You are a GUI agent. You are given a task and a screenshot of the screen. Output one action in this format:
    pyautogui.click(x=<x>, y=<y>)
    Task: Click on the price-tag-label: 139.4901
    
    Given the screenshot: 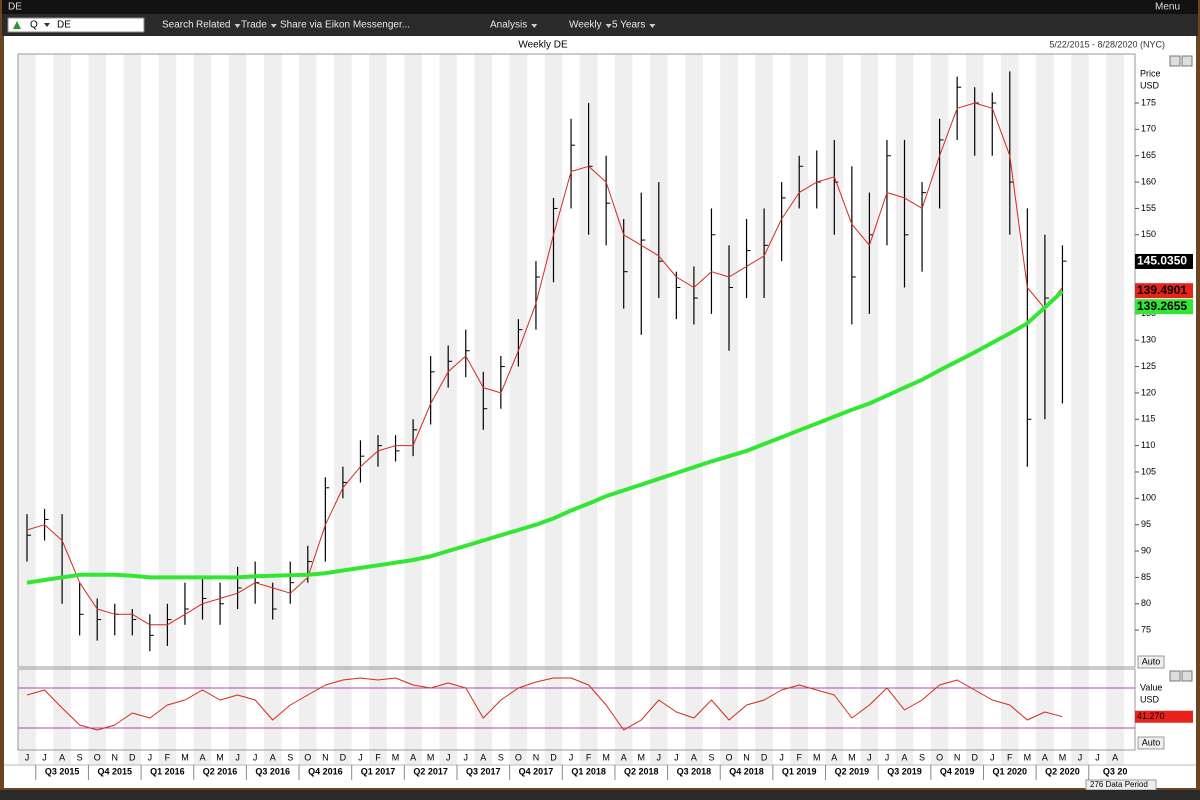 What is the action you would take?
    pyautogui.click(x=1162, y=290)
    